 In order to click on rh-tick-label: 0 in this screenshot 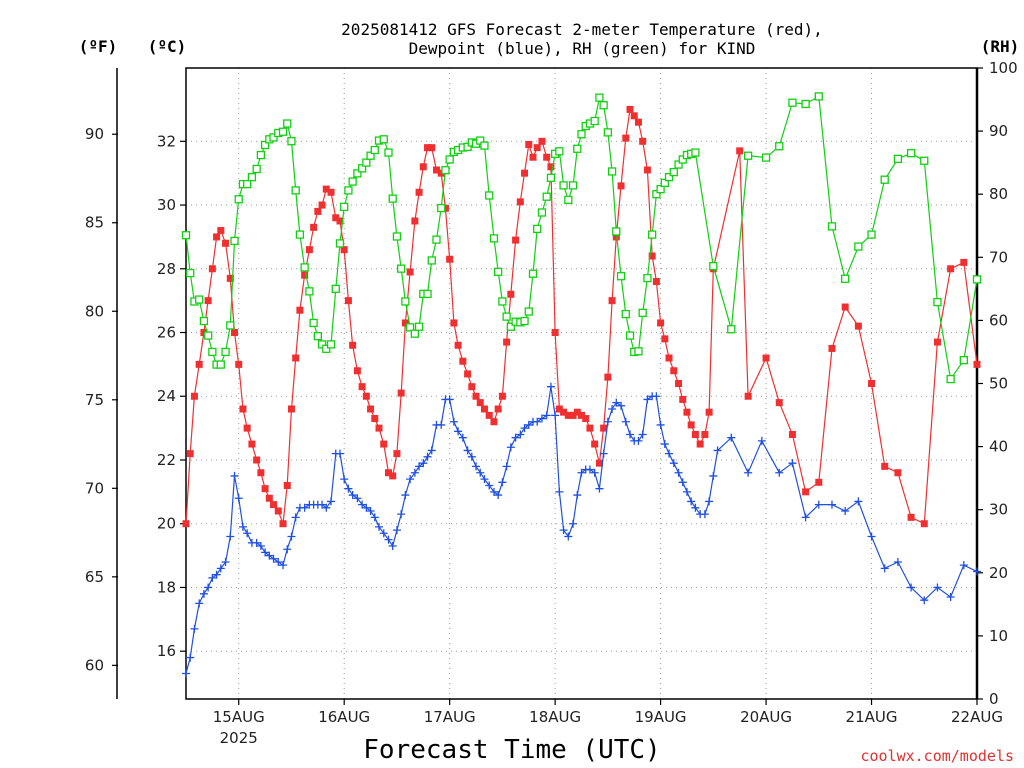, I will do `click(994, 699)`.